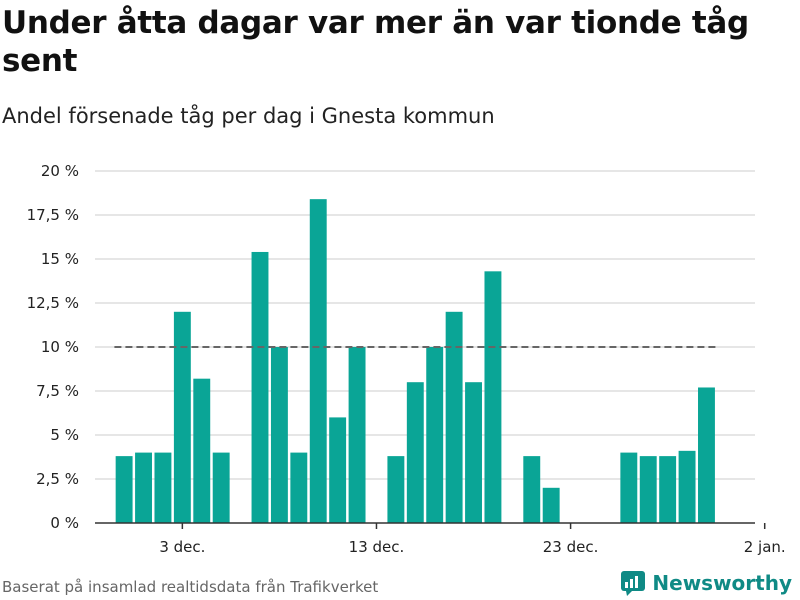 The width and height of the screenshot is (800, 600). I want to click on y-axis-ticks: 0 % 2,5 % 5 % 7,5 % 10 % 12,5 % 15 % 17,5 % 20 %, so click(53, 347).